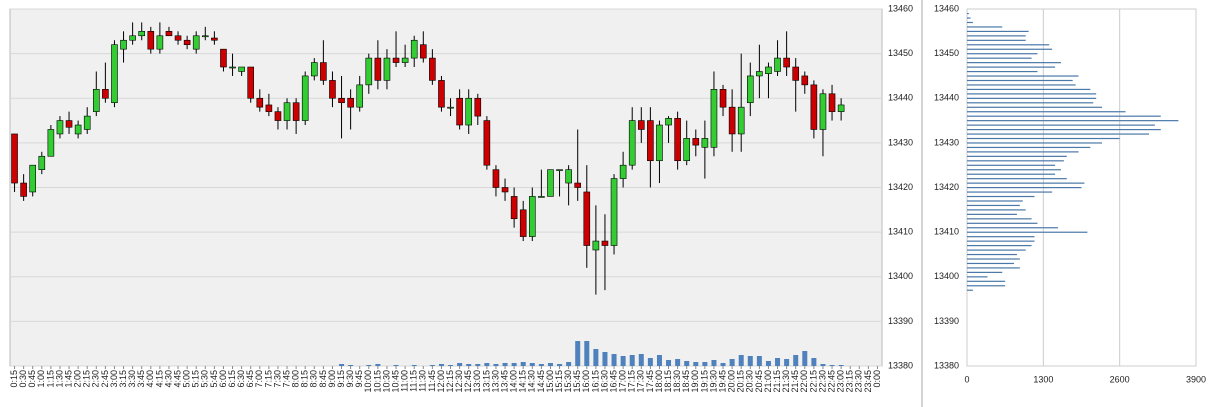 The width and height of the screenshot is (1211, 407). Describe the element at coordinates (223, 379) in the screenshot. I see `x-tick-label: 6:00` at that location.